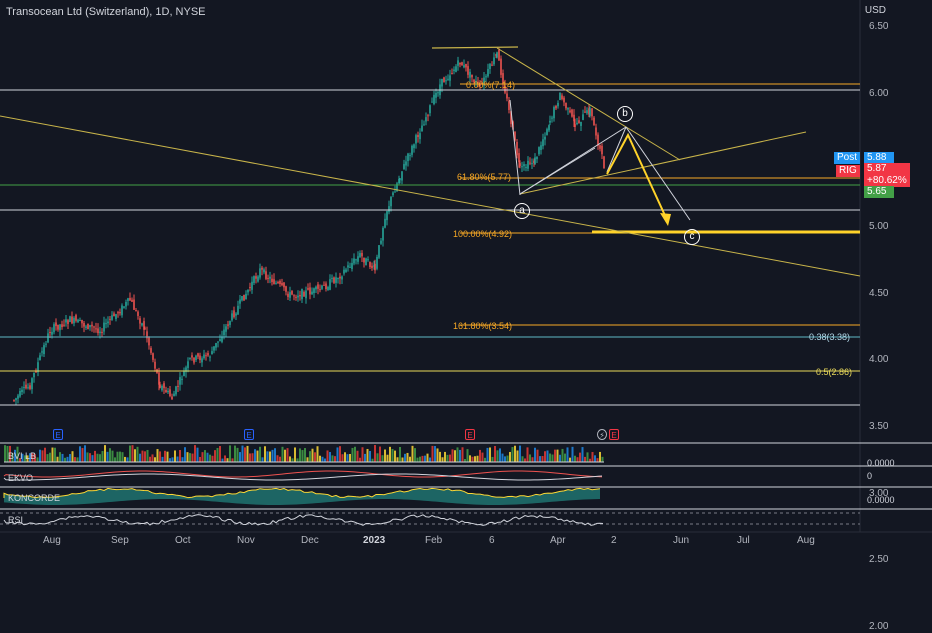 The image size is (932, 633). What do you see at coordinates (625, 114) in the screenshot?
I see `wave-b-label: b` at bounding box center [625, 114].